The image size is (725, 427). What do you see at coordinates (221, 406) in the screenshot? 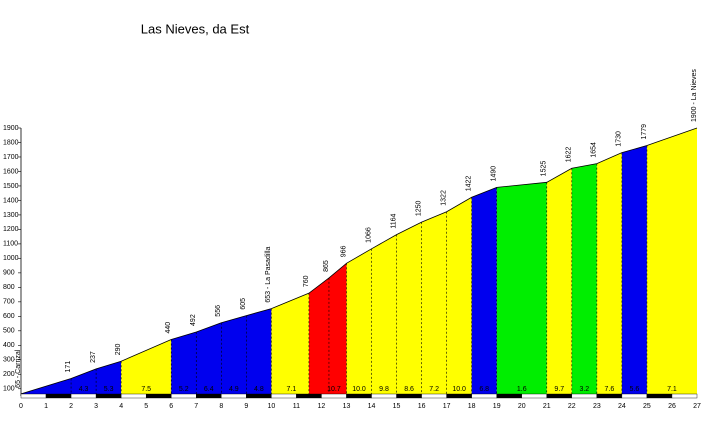
I see `x-tick-label: 8` at bounding box center [221, 406].